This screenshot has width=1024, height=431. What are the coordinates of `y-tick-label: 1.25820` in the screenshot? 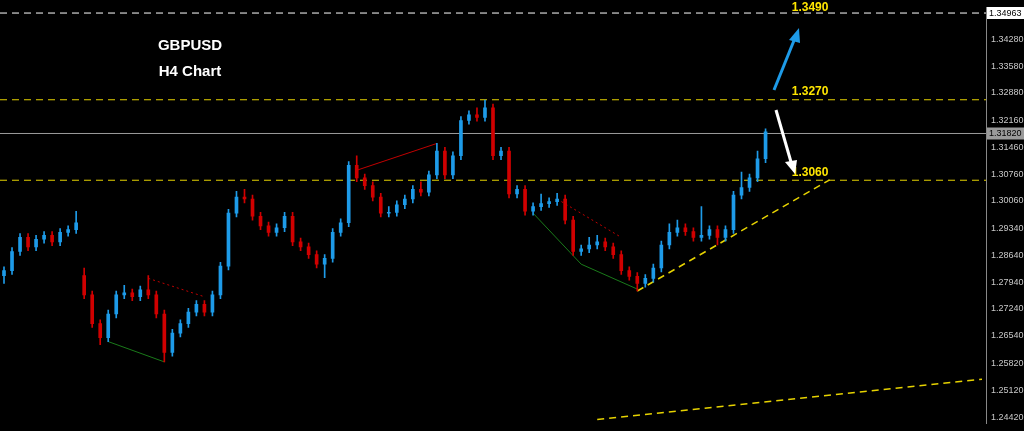 It's located at (1007, 362).